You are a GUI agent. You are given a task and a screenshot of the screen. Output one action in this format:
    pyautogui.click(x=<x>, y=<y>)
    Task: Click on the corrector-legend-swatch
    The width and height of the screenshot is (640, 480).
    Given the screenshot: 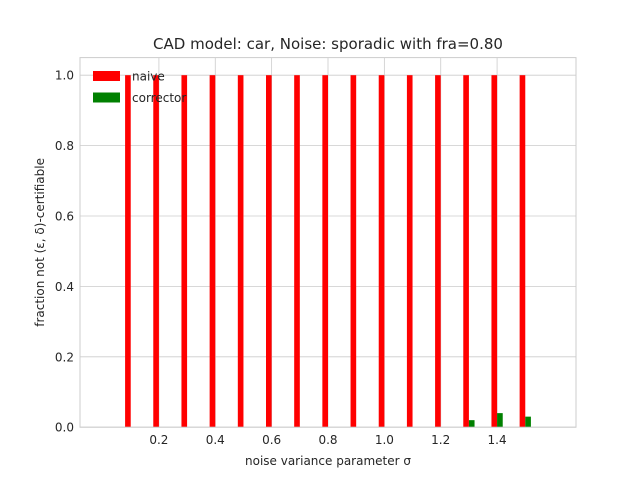 What is the action you would take?
    pyautogui.click(x=106, y=97)
    